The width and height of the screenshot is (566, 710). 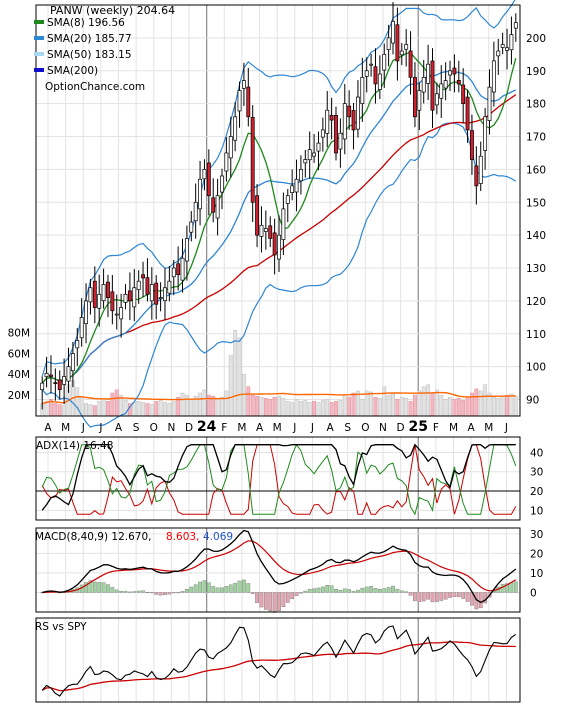 I want to click on macd-tick-label: 20, so click(x=536, y=554).